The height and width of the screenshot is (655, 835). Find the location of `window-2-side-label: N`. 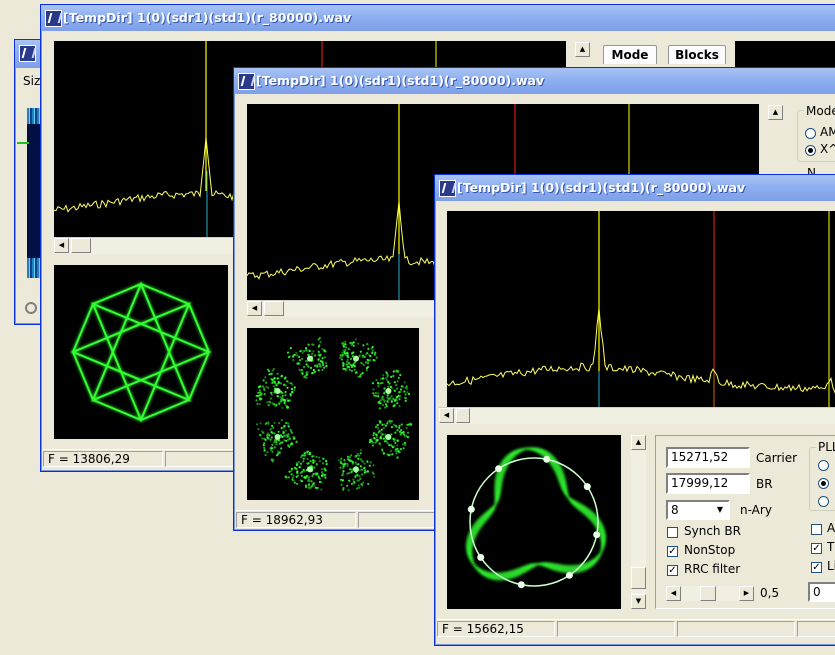

window-2-side-label: N is located at coordinates (811, 173).